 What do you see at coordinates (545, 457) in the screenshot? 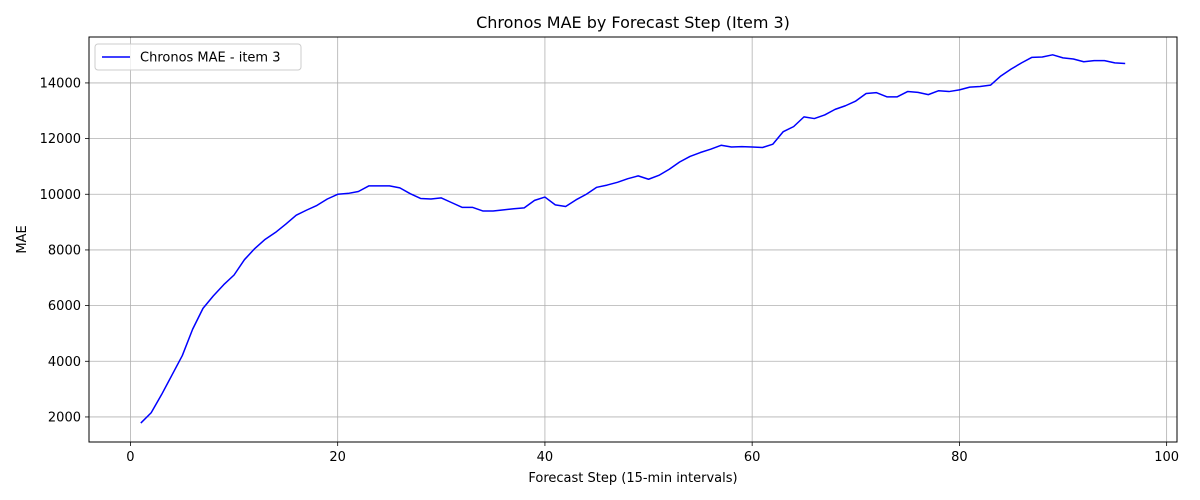
I see `x-tick-label: 40` at bounding box center [545, 457].